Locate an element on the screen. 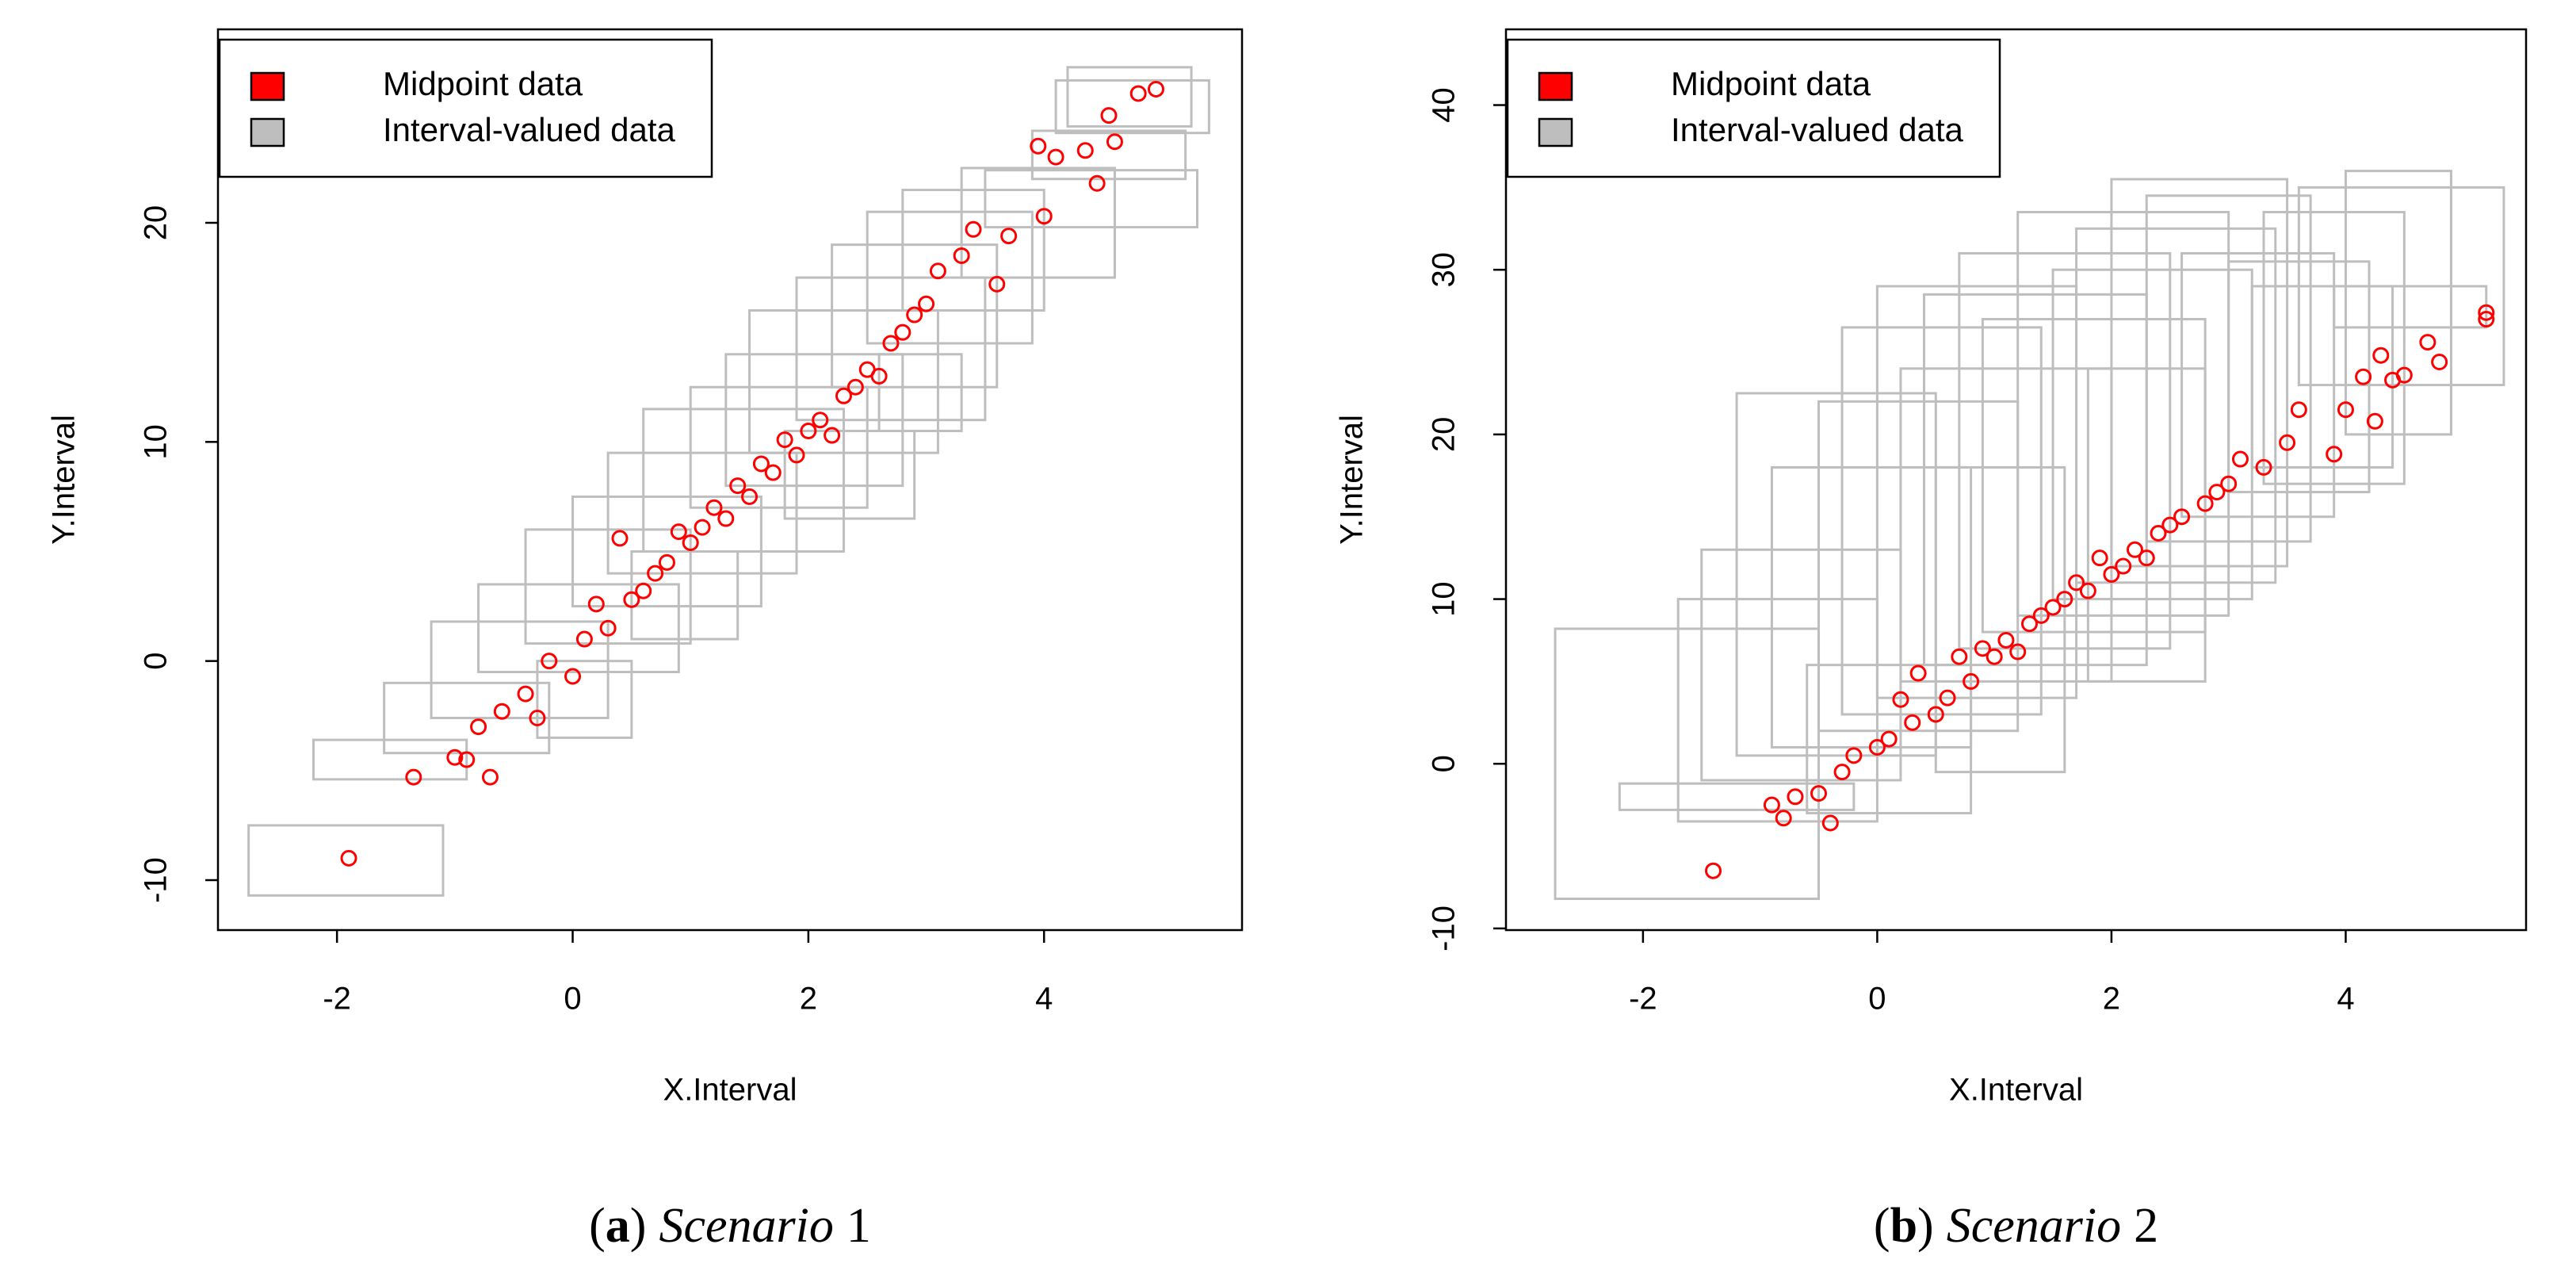 The width and height of the screenshot is (2576, 1275). caption: (a) Scenario 1 is located at coordinates (730, 1226).